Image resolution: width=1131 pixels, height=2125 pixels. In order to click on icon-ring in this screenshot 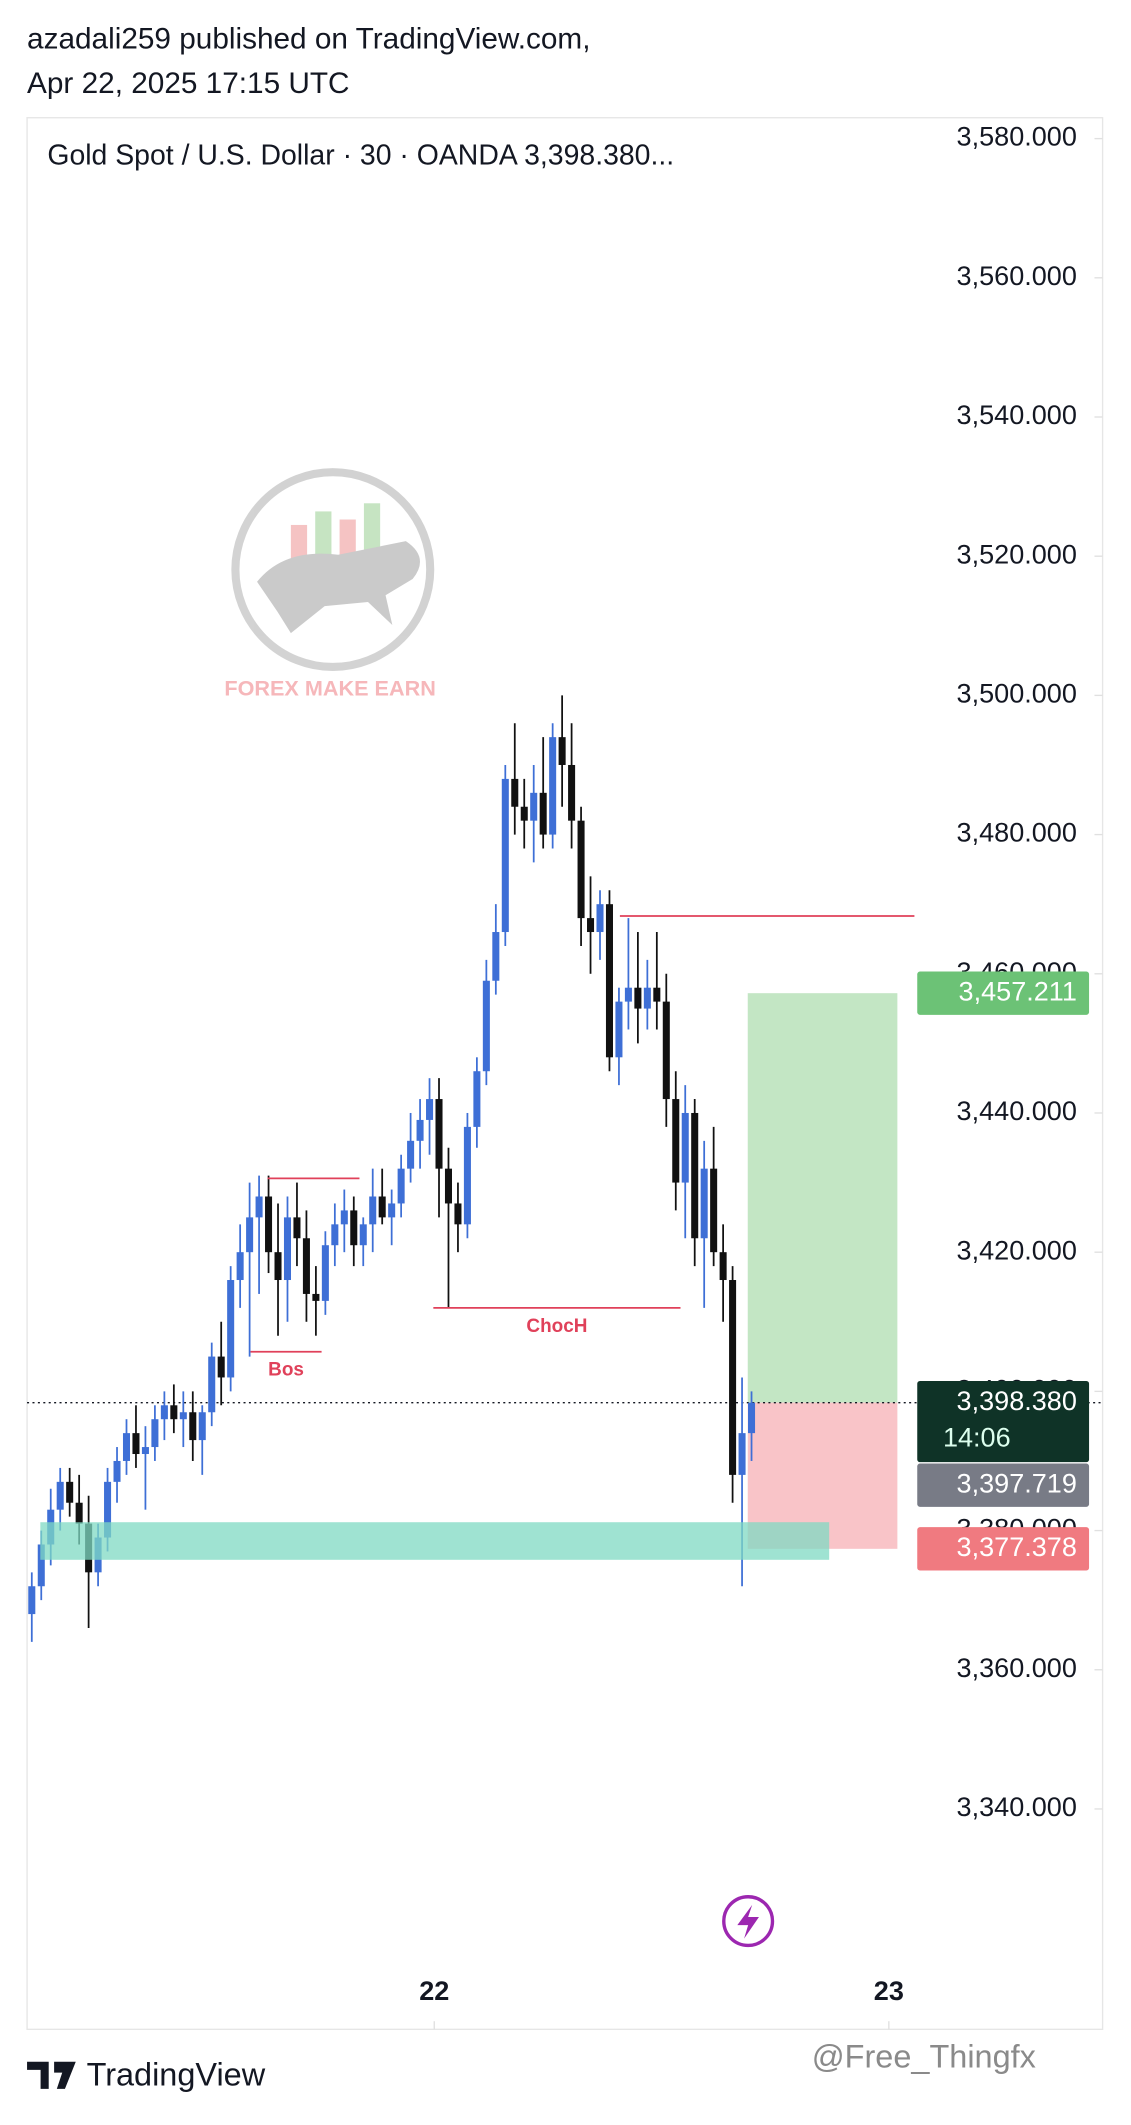, I will do `click(748, 1921)`.